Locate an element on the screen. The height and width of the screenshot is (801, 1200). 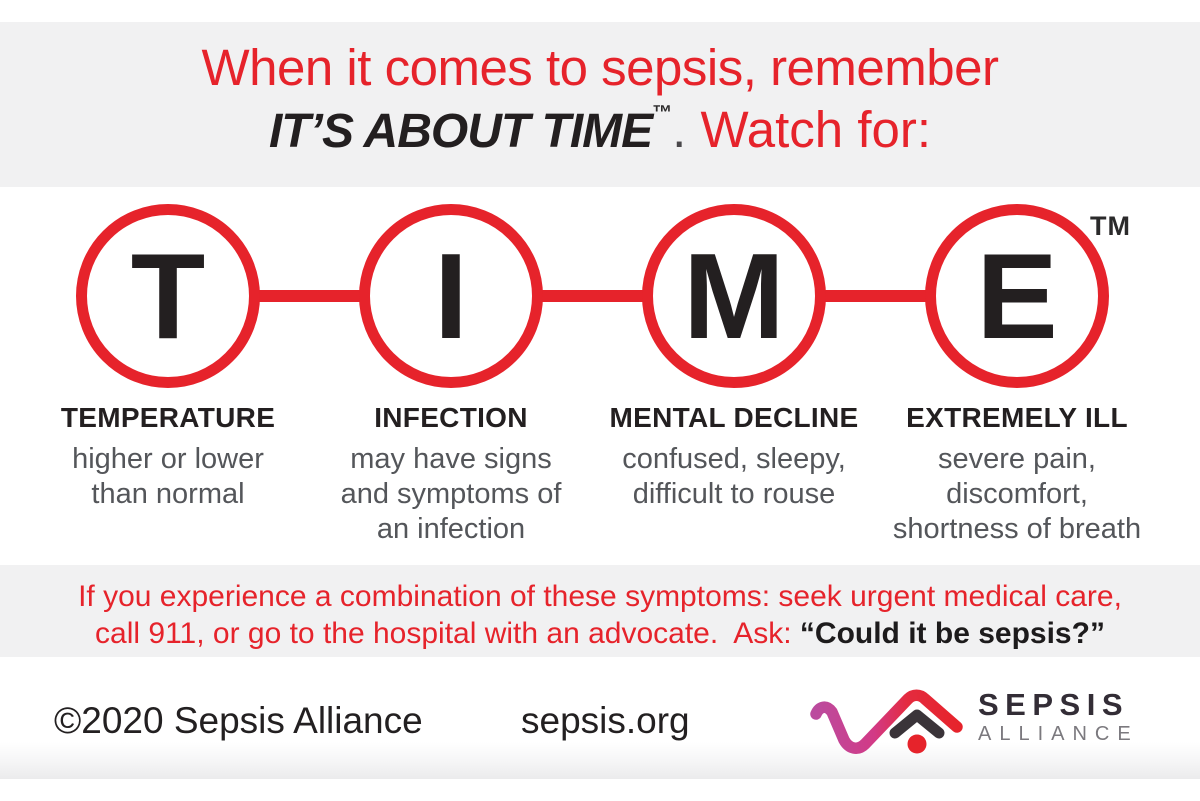
trademark-symbol: ™ is located at coordinates (662, 113).